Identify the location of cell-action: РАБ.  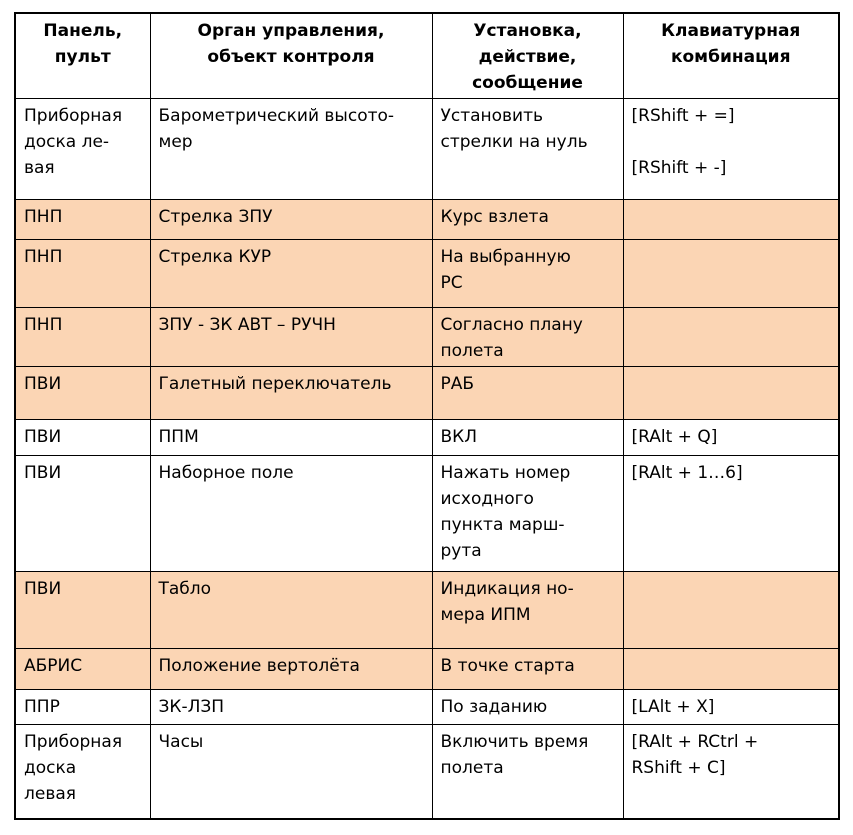
(527, 393).